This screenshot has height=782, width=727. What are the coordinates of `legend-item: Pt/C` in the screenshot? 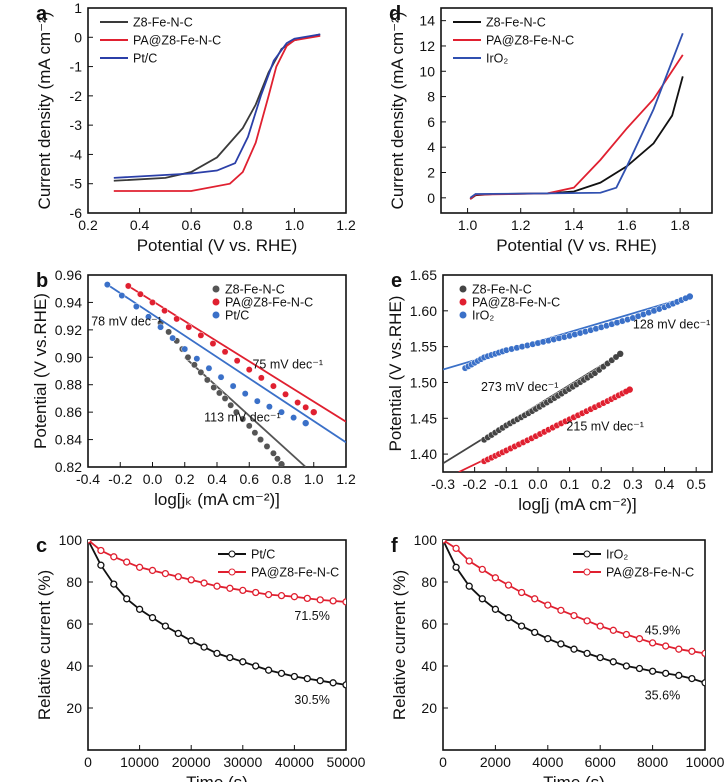 It's located at (230, 316).